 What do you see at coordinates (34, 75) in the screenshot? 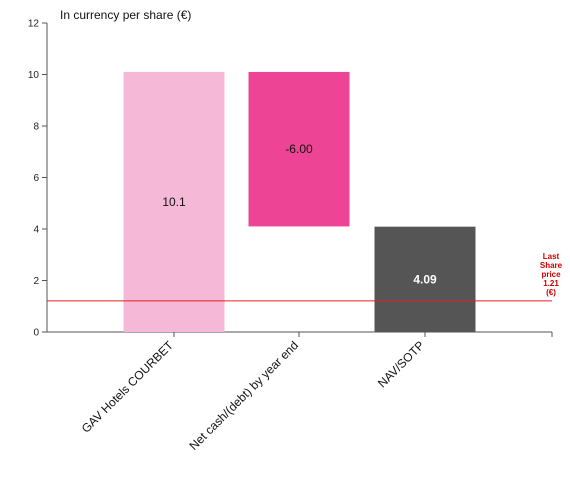
I see `y-tick-label: 10` at bounding box center [34, 75].